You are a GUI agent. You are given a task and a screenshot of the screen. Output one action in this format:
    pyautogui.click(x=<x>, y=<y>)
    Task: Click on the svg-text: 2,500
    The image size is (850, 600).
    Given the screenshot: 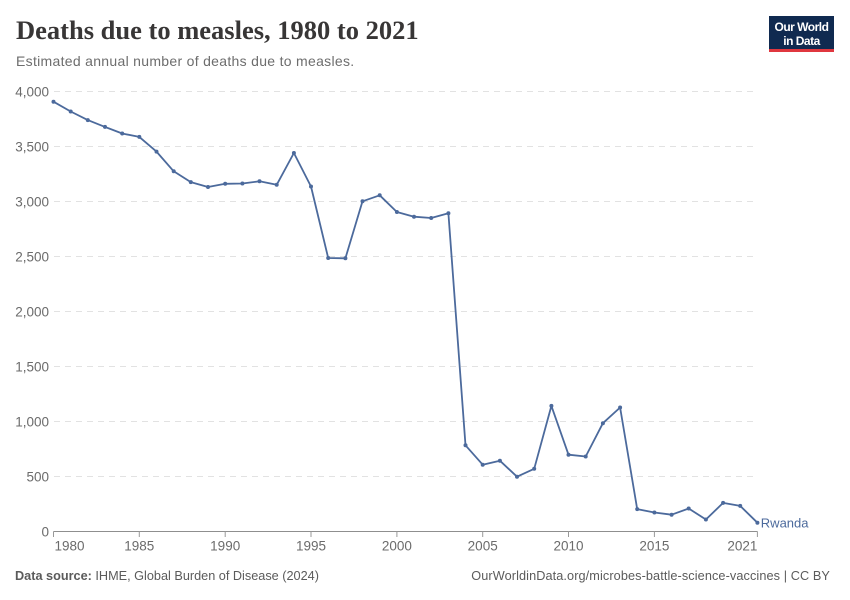 What is the action you would take?
    pyautogui.click(x=32, y=256)
    